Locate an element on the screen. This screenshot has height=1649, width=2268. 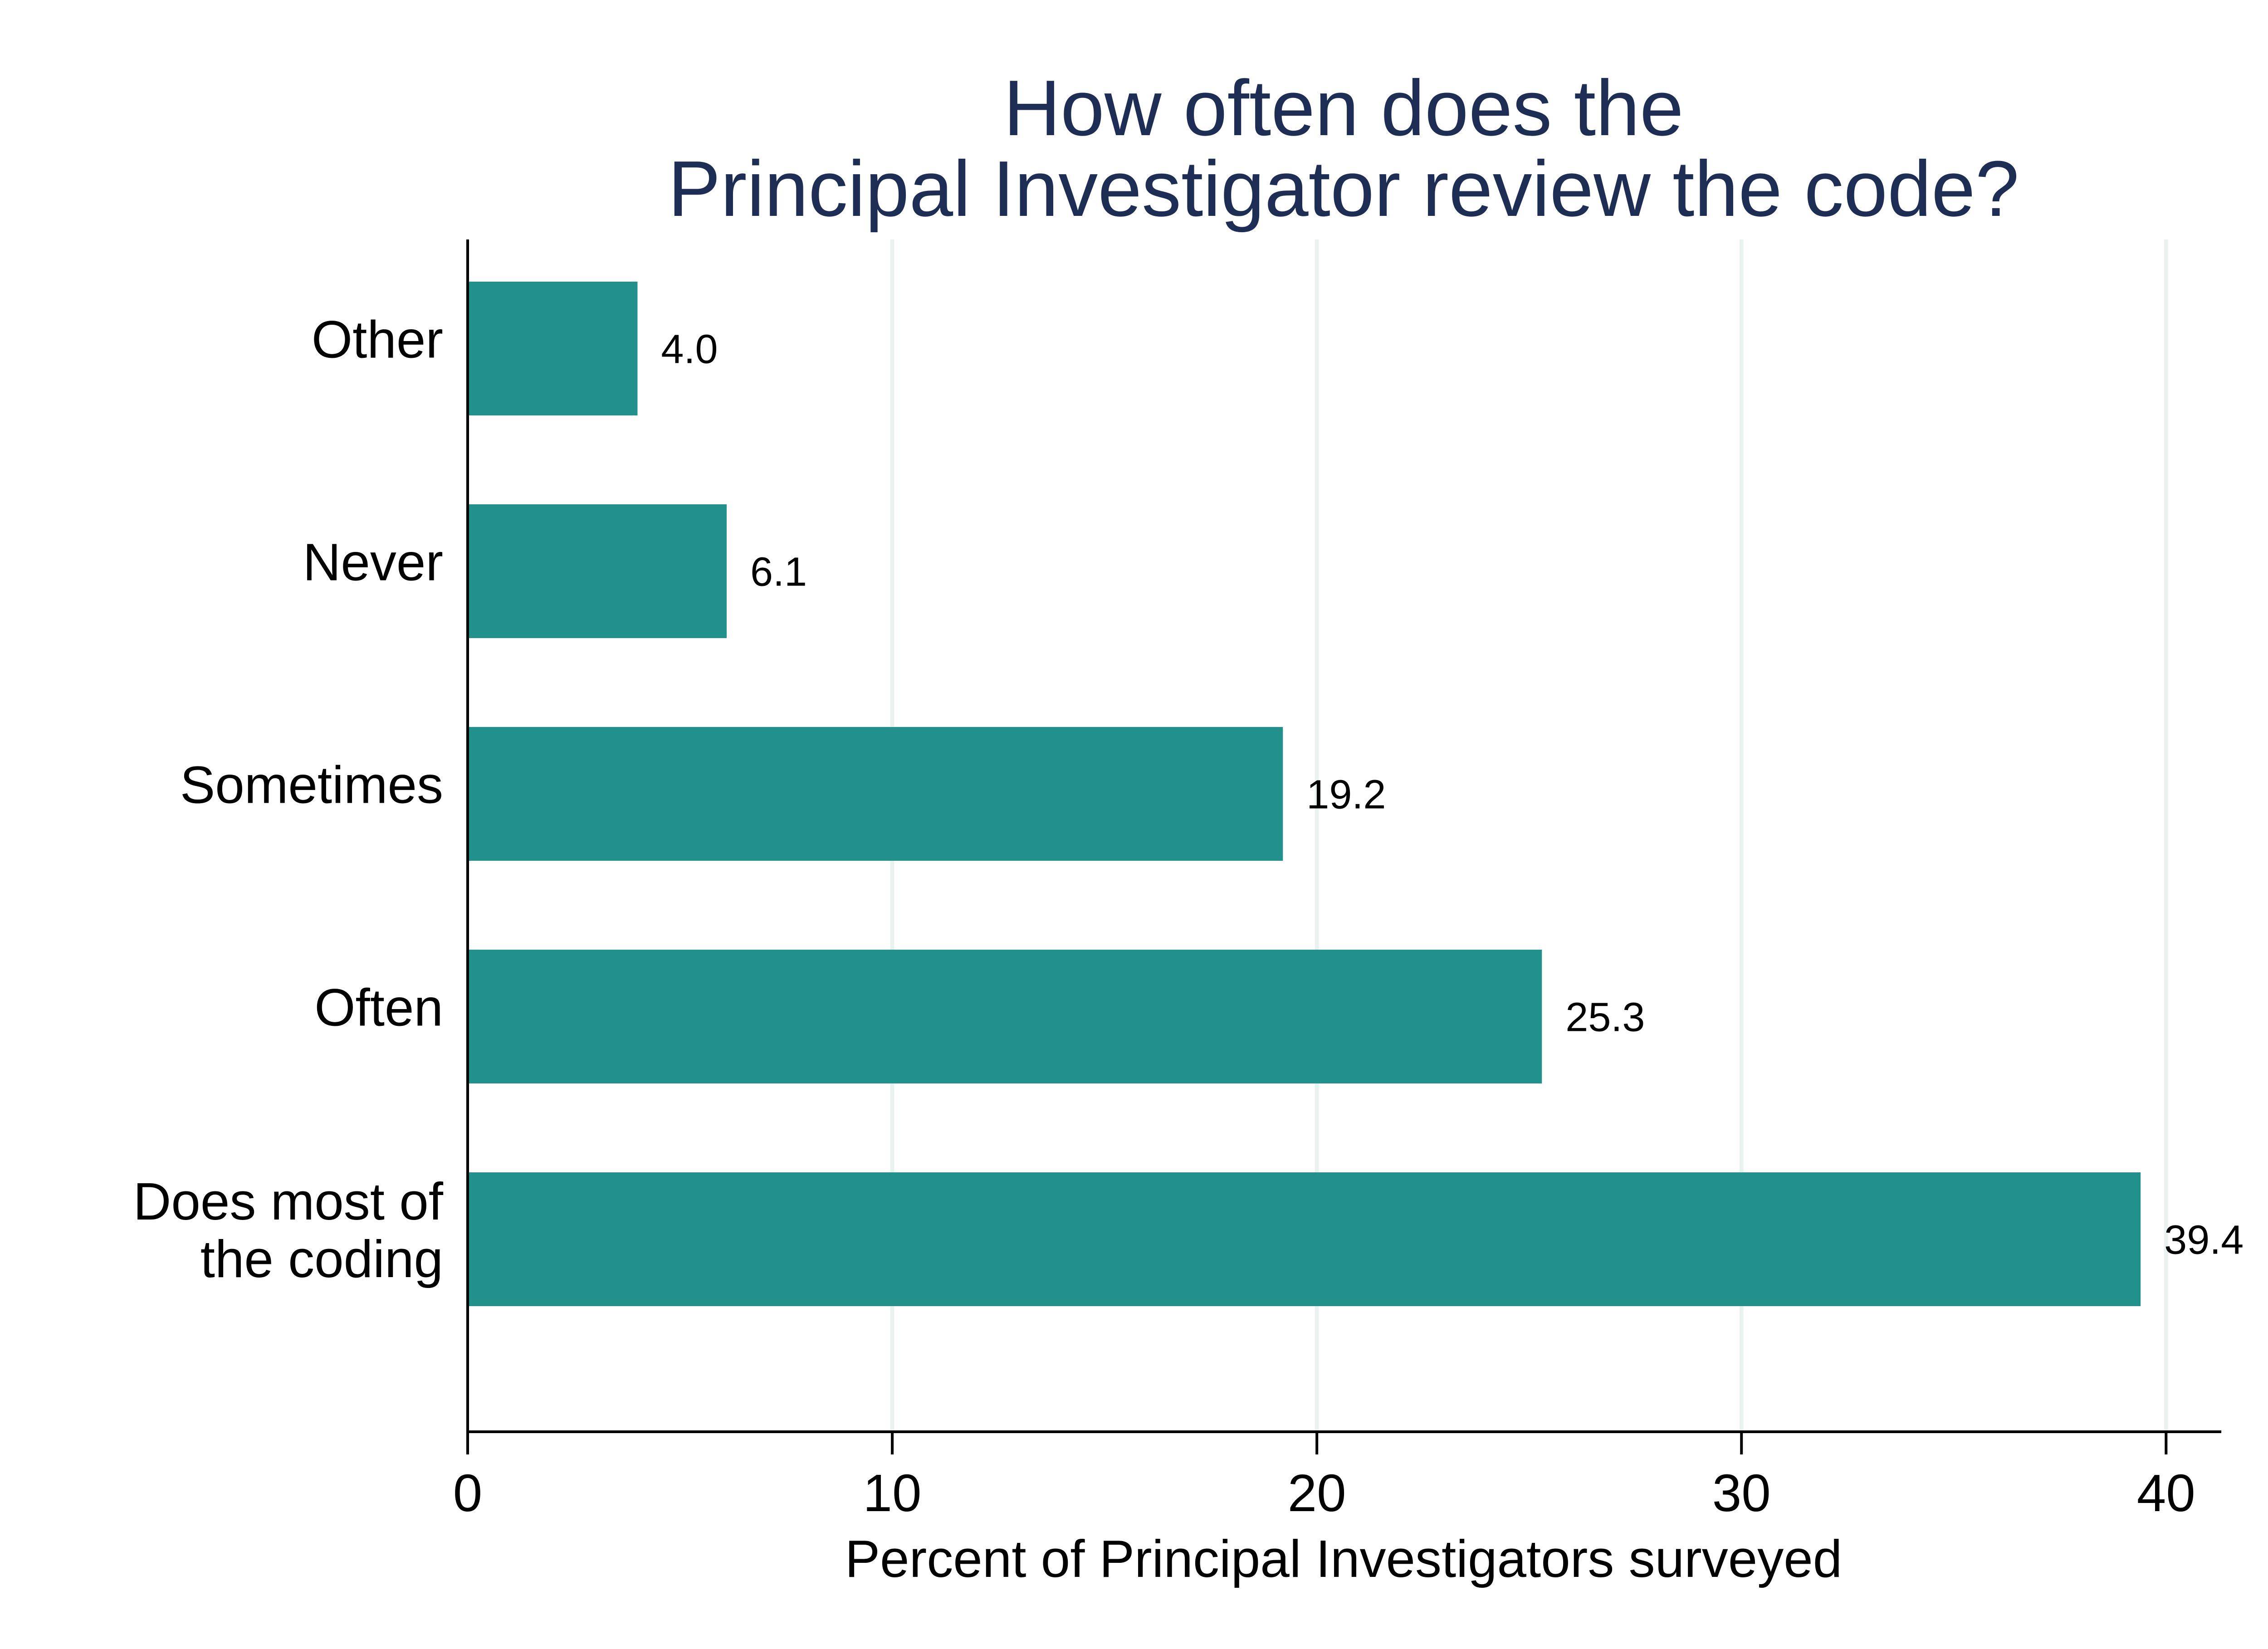
value-label: 25.3 is located at coordinates (1605, 1018).